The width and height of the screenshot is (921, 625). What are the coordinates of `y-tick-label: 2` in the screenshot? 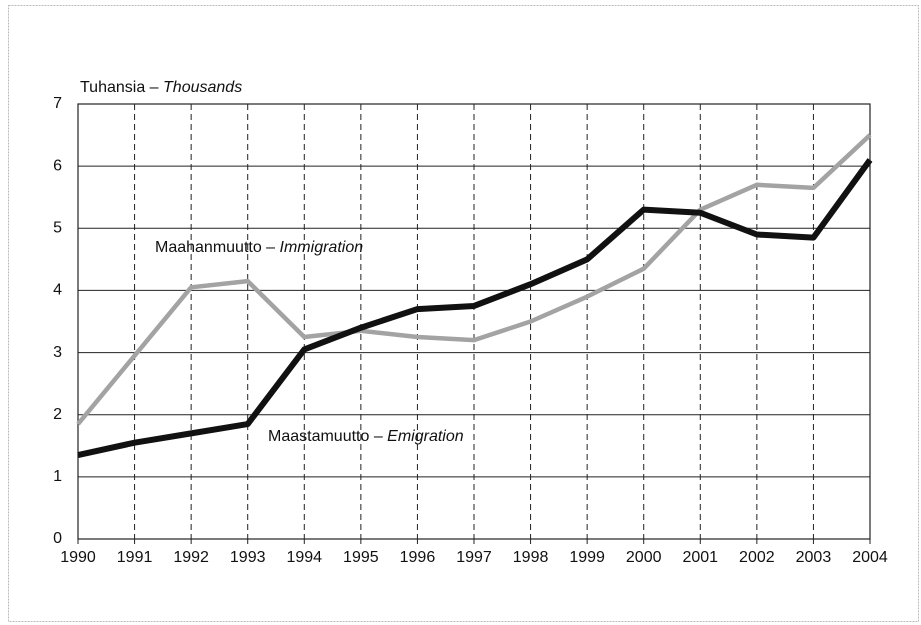 It's located at (57, 414).